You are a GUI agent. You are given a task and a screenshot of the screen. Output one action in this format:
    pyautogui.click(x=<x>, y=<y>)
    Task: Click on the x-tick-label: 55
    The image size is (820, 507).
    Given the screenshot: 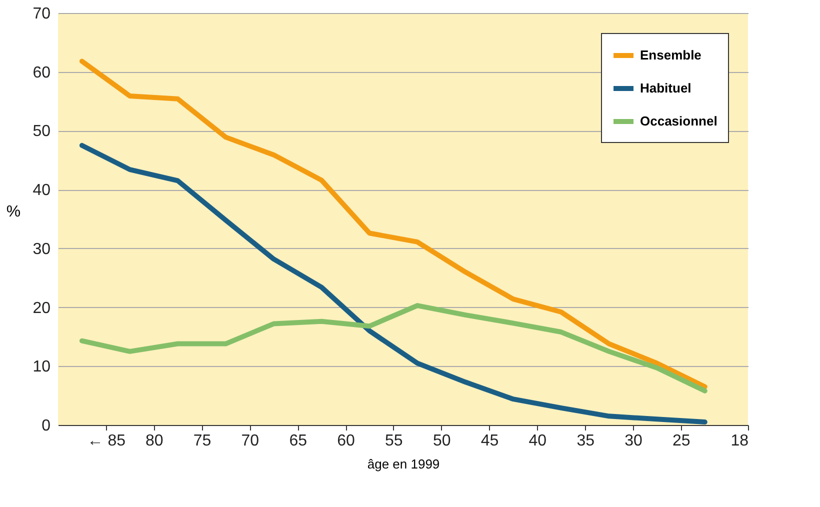 What is the action you would take?
    pyautogui.click(x=394, y=441)
    